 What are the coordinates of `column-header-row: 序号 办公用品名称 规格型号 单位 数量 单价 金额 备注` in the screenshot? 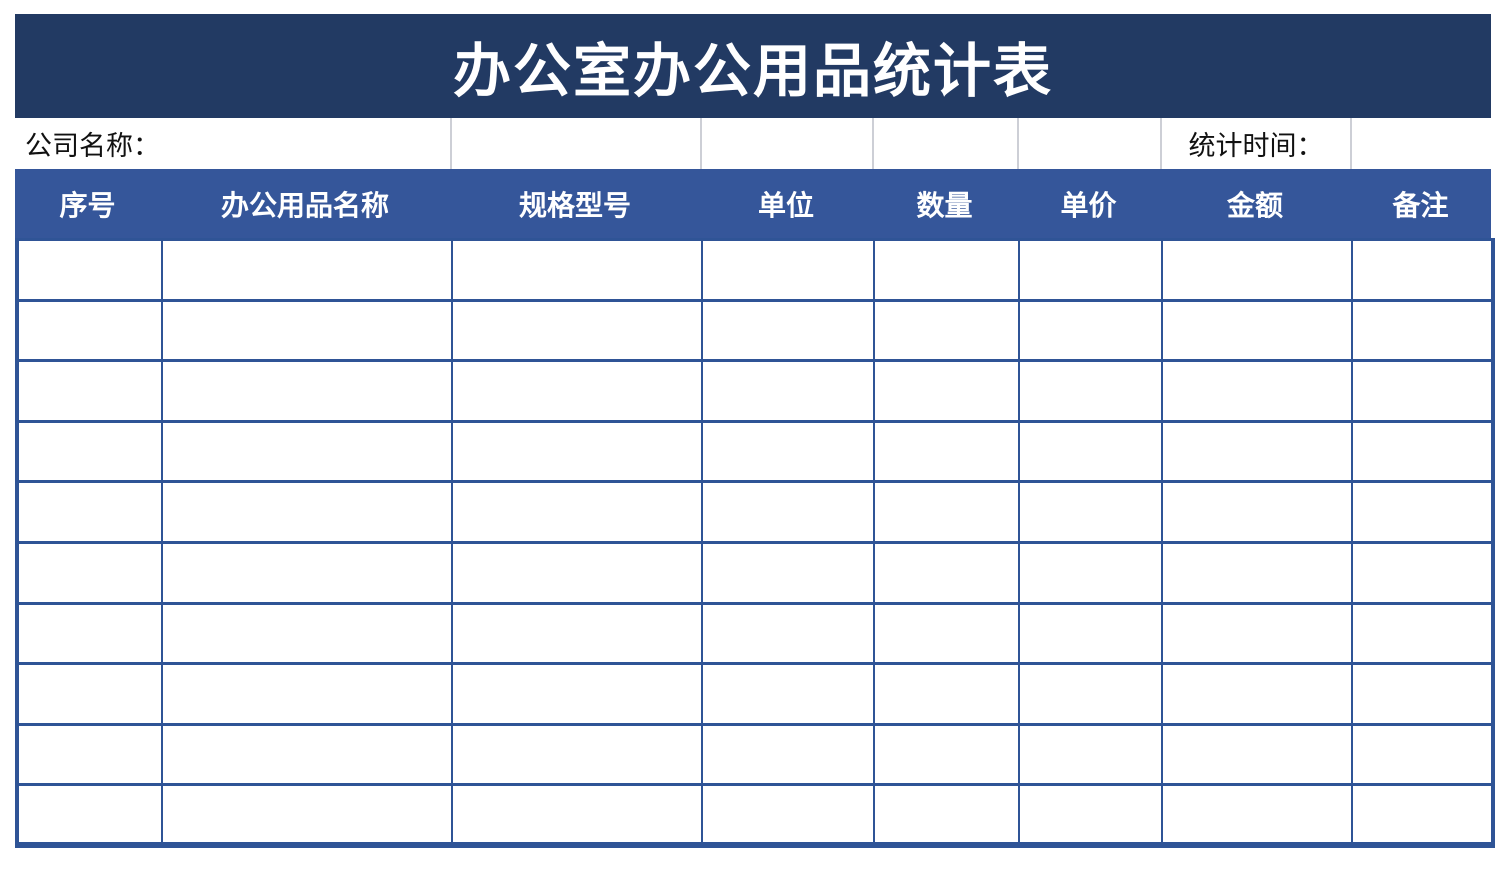 It's located at (753, 203).